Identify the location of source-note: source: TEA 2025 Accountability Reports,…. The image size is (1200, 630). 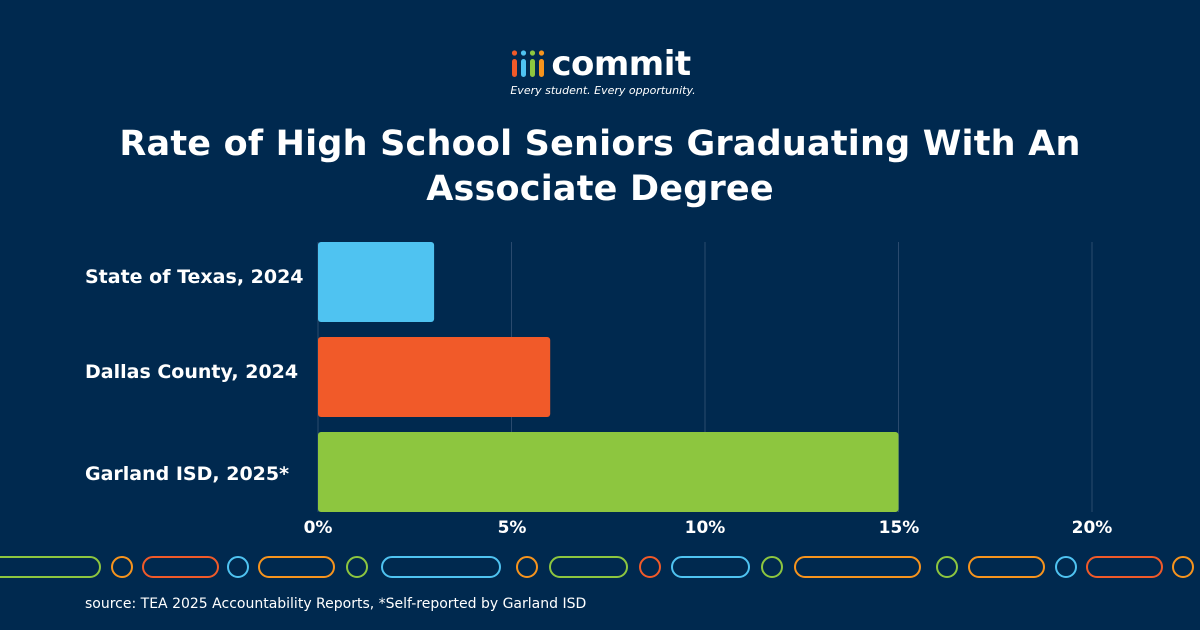
(336, 604).